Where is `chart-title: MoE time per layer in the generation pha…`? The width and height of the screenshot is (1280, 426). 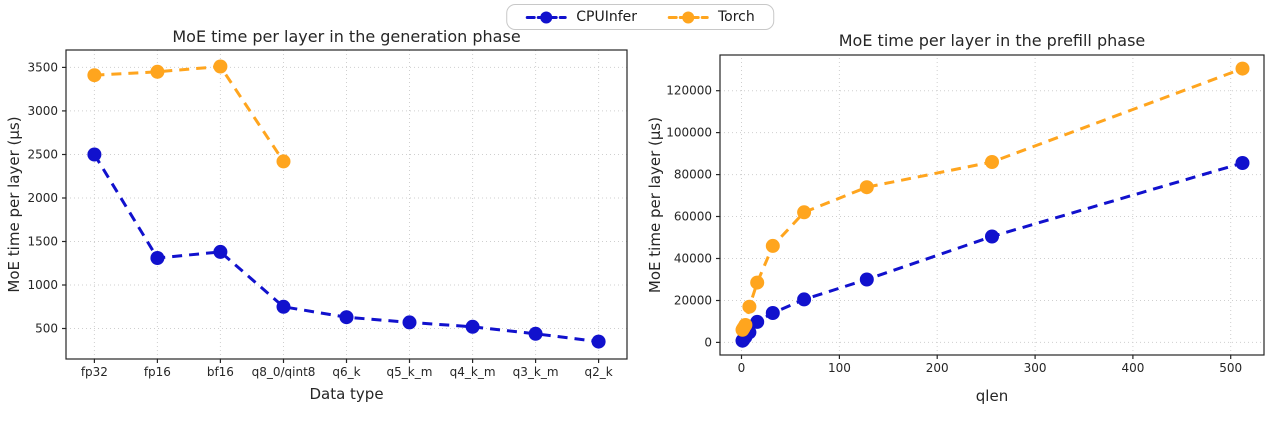 chart-title: MoE time per layer in the generation pha… is located at coordinates (346, 36).